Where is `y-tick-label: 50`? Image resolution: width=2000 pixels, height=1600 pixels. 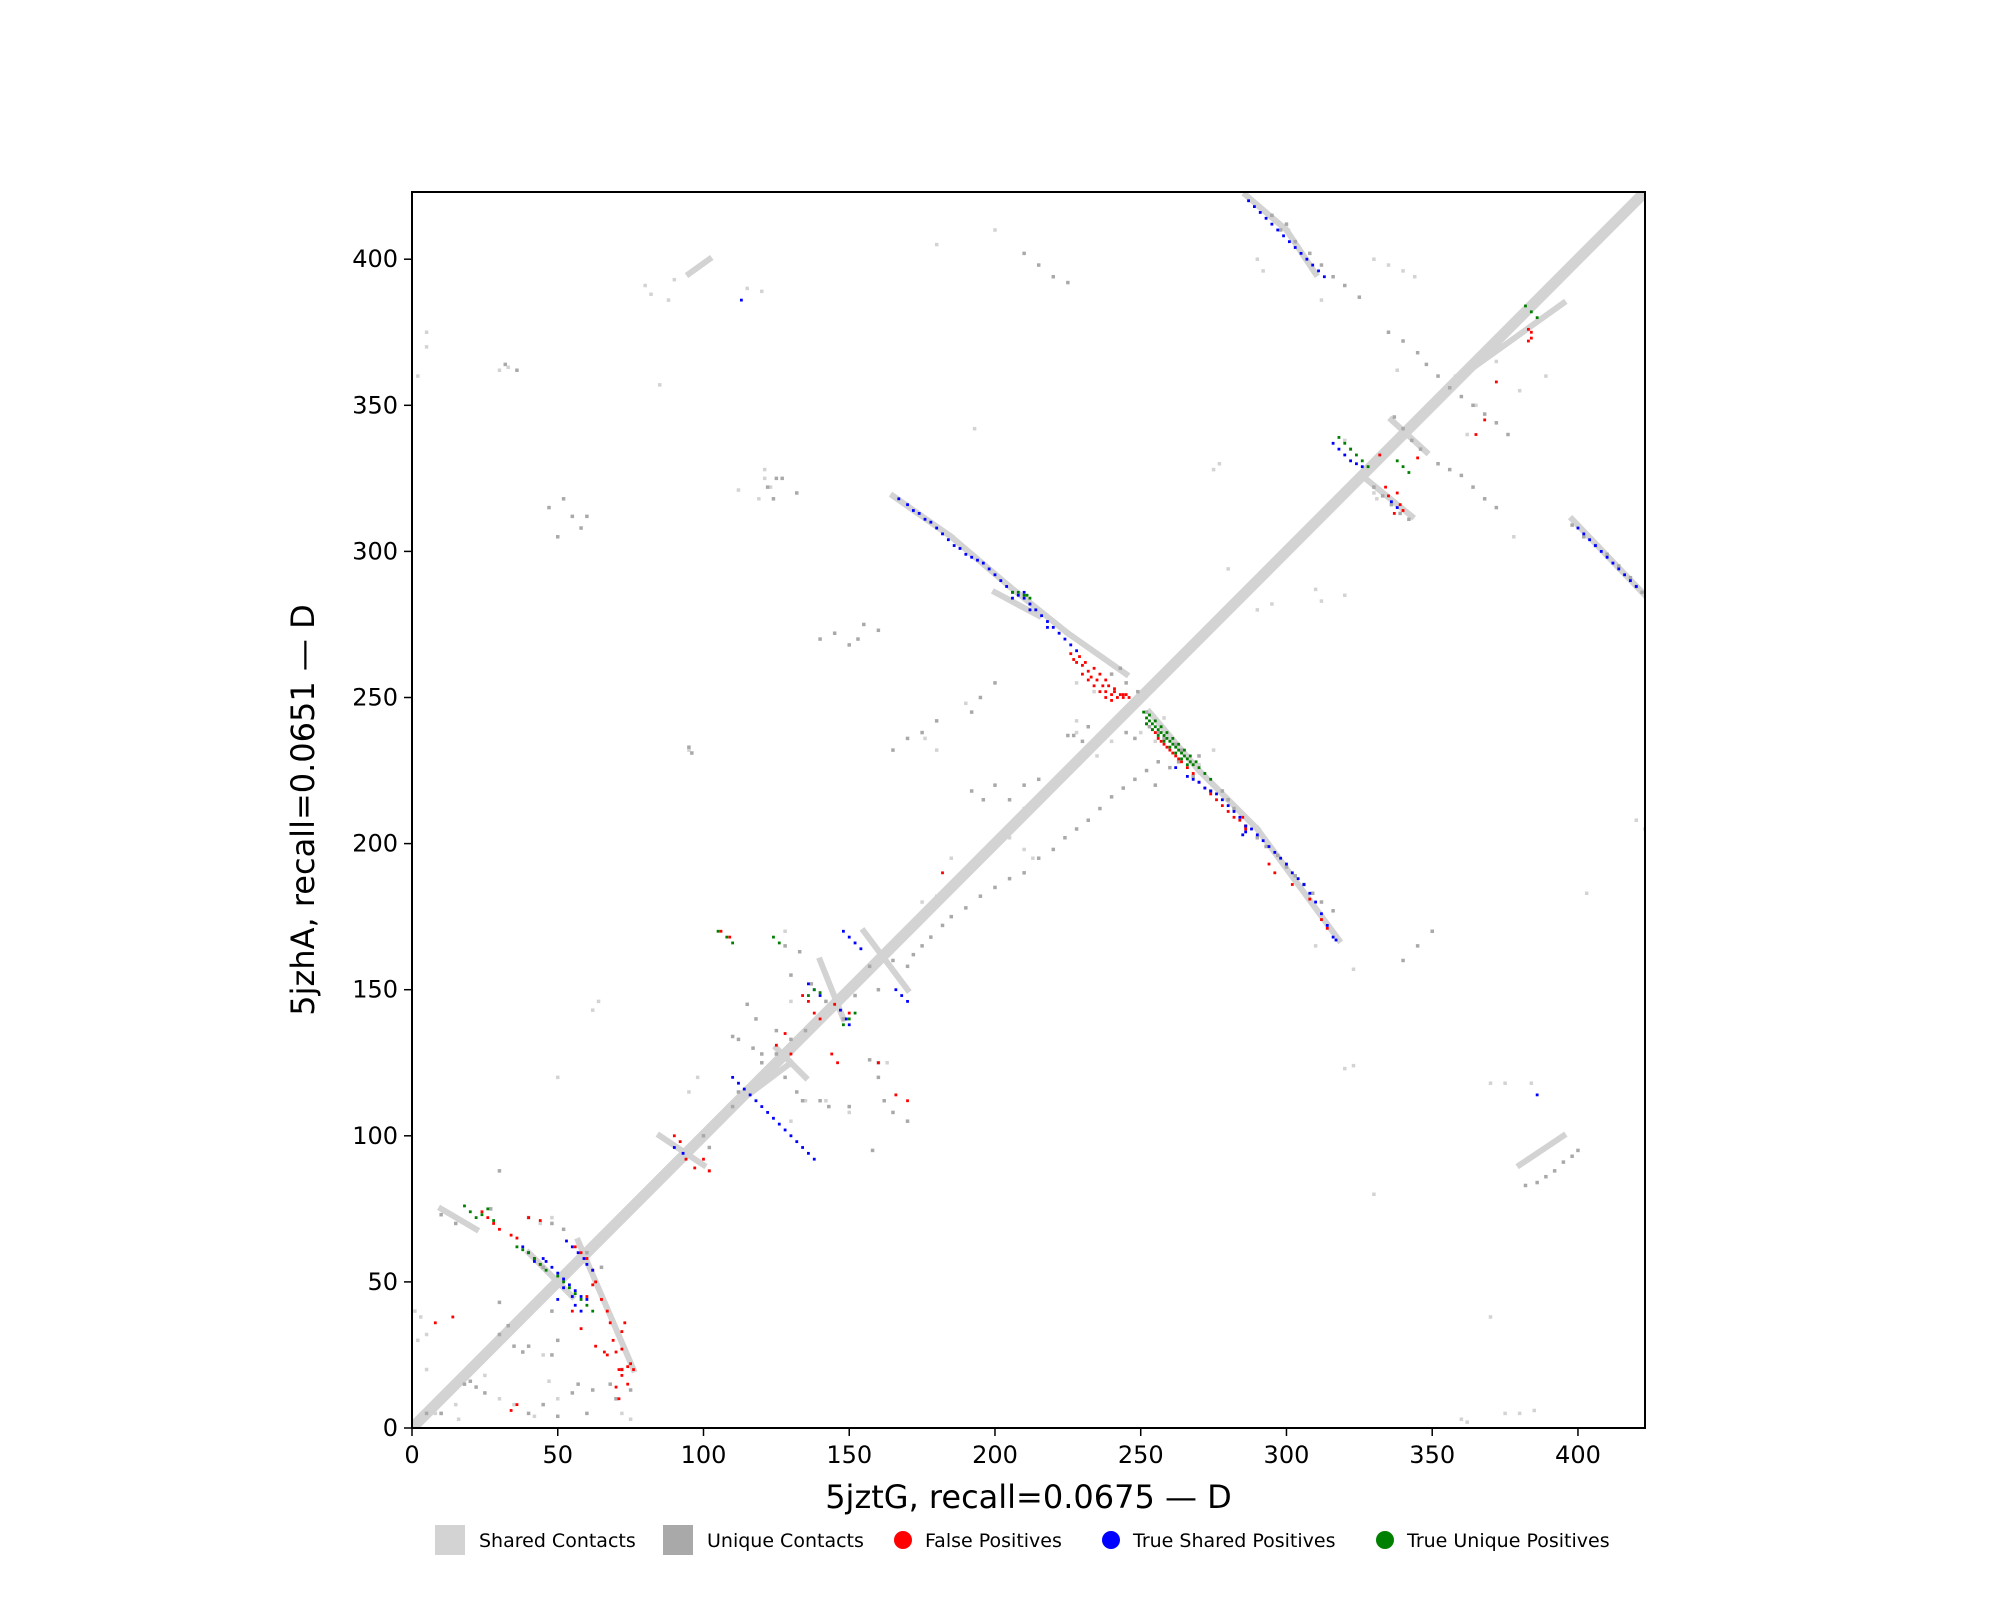 y-tick-label: 50 is located at coordinates (382, 1282).